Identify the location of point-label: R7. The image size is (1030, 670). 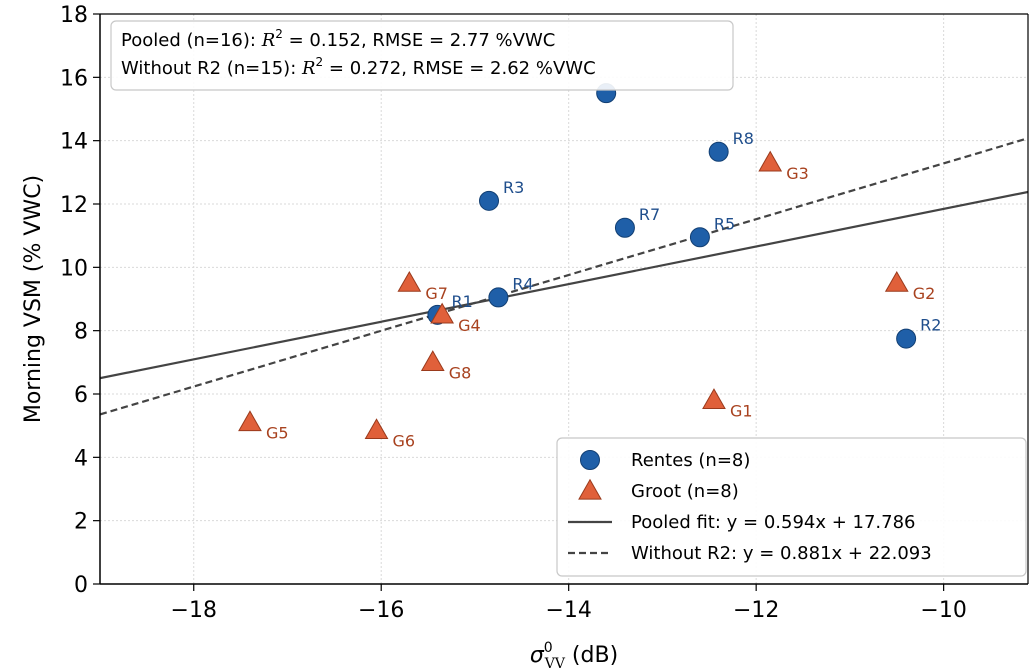
(649, 214).